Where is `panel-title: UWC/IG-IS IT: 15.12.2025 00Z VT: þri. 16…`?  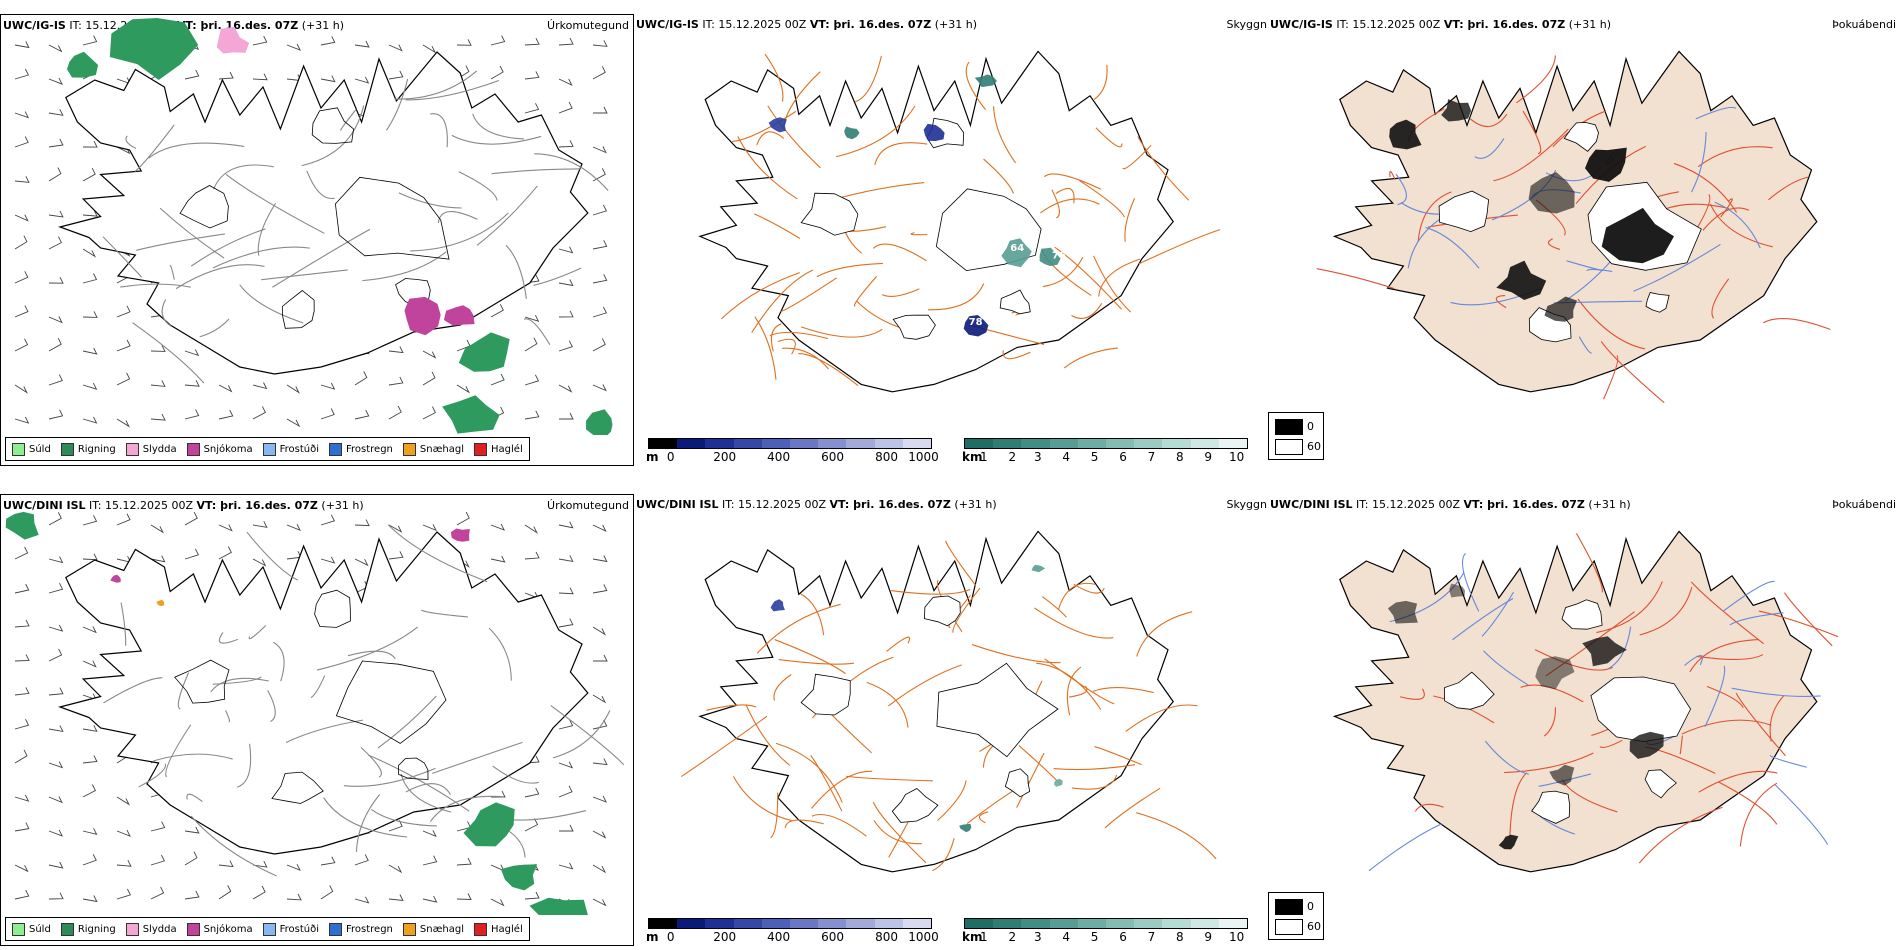
panel-title: UWC/IG-IS IT: 15.12.2025 00Z VT: þri. 16… is located at coordinates (1440, 24).